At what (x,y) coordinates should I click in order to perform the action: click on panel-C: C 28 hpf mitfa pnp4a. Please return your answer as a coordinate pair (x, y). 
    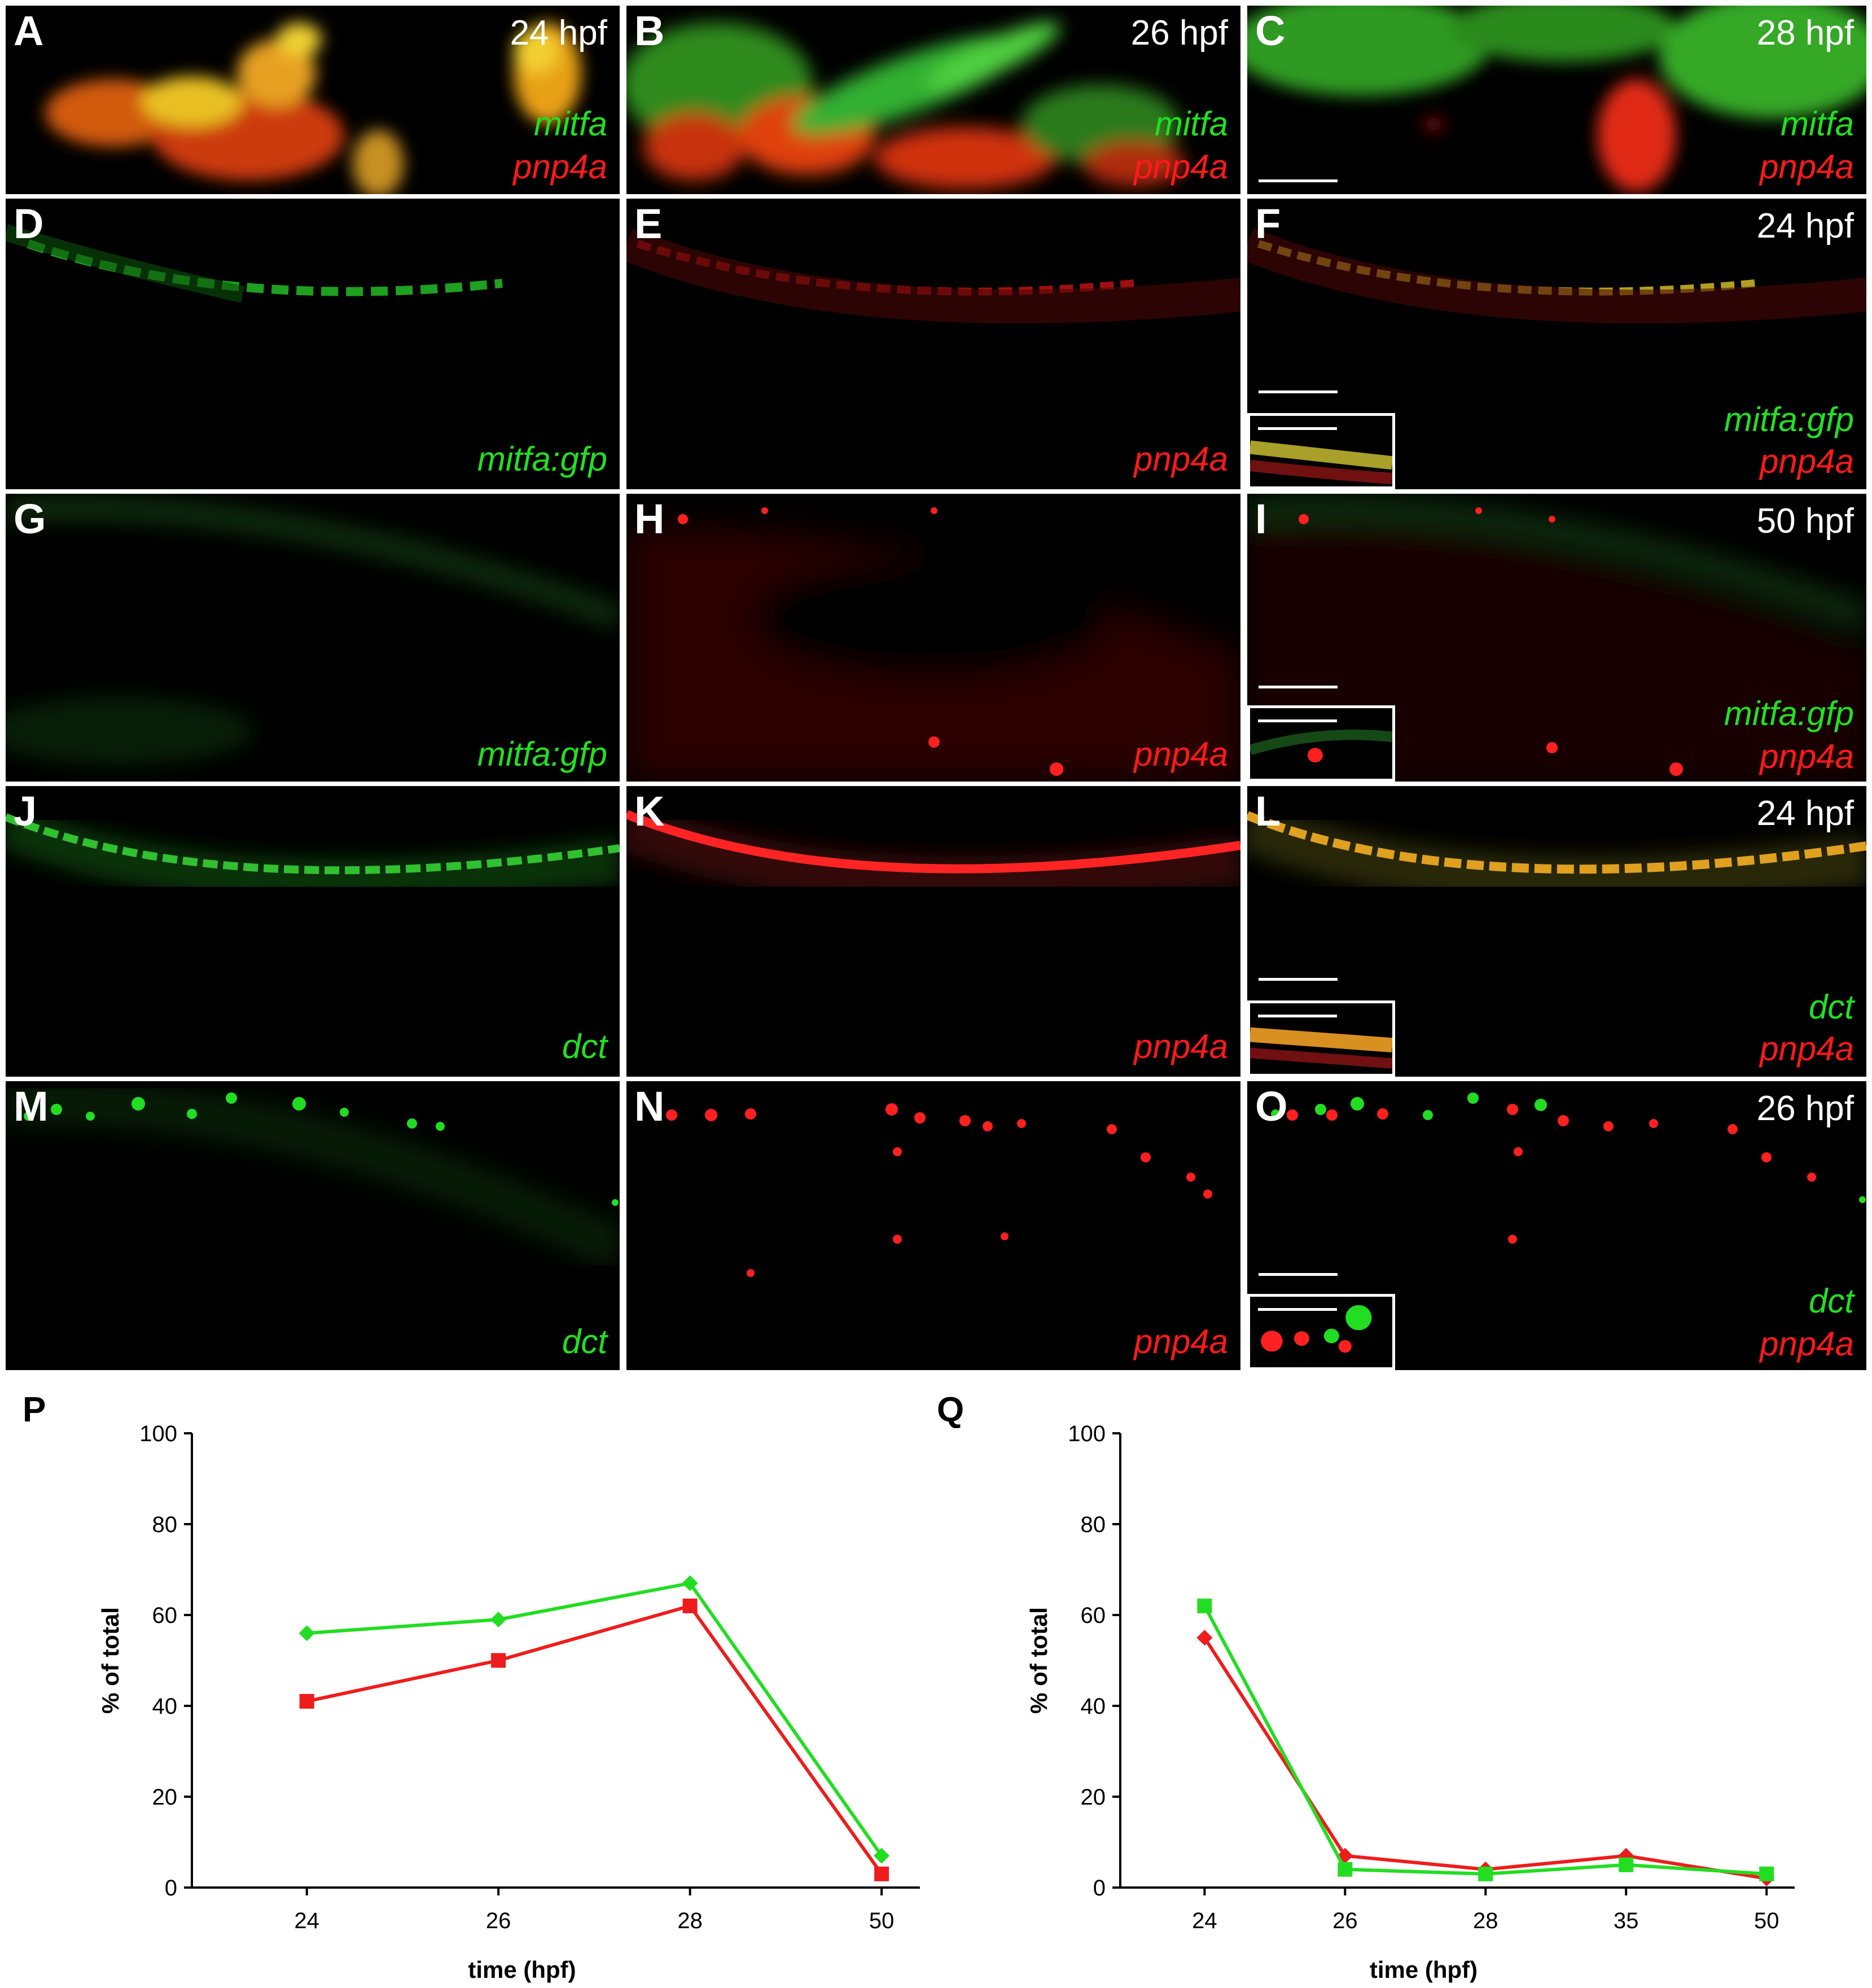
    Looking at the image, I should click on (1556, 100).